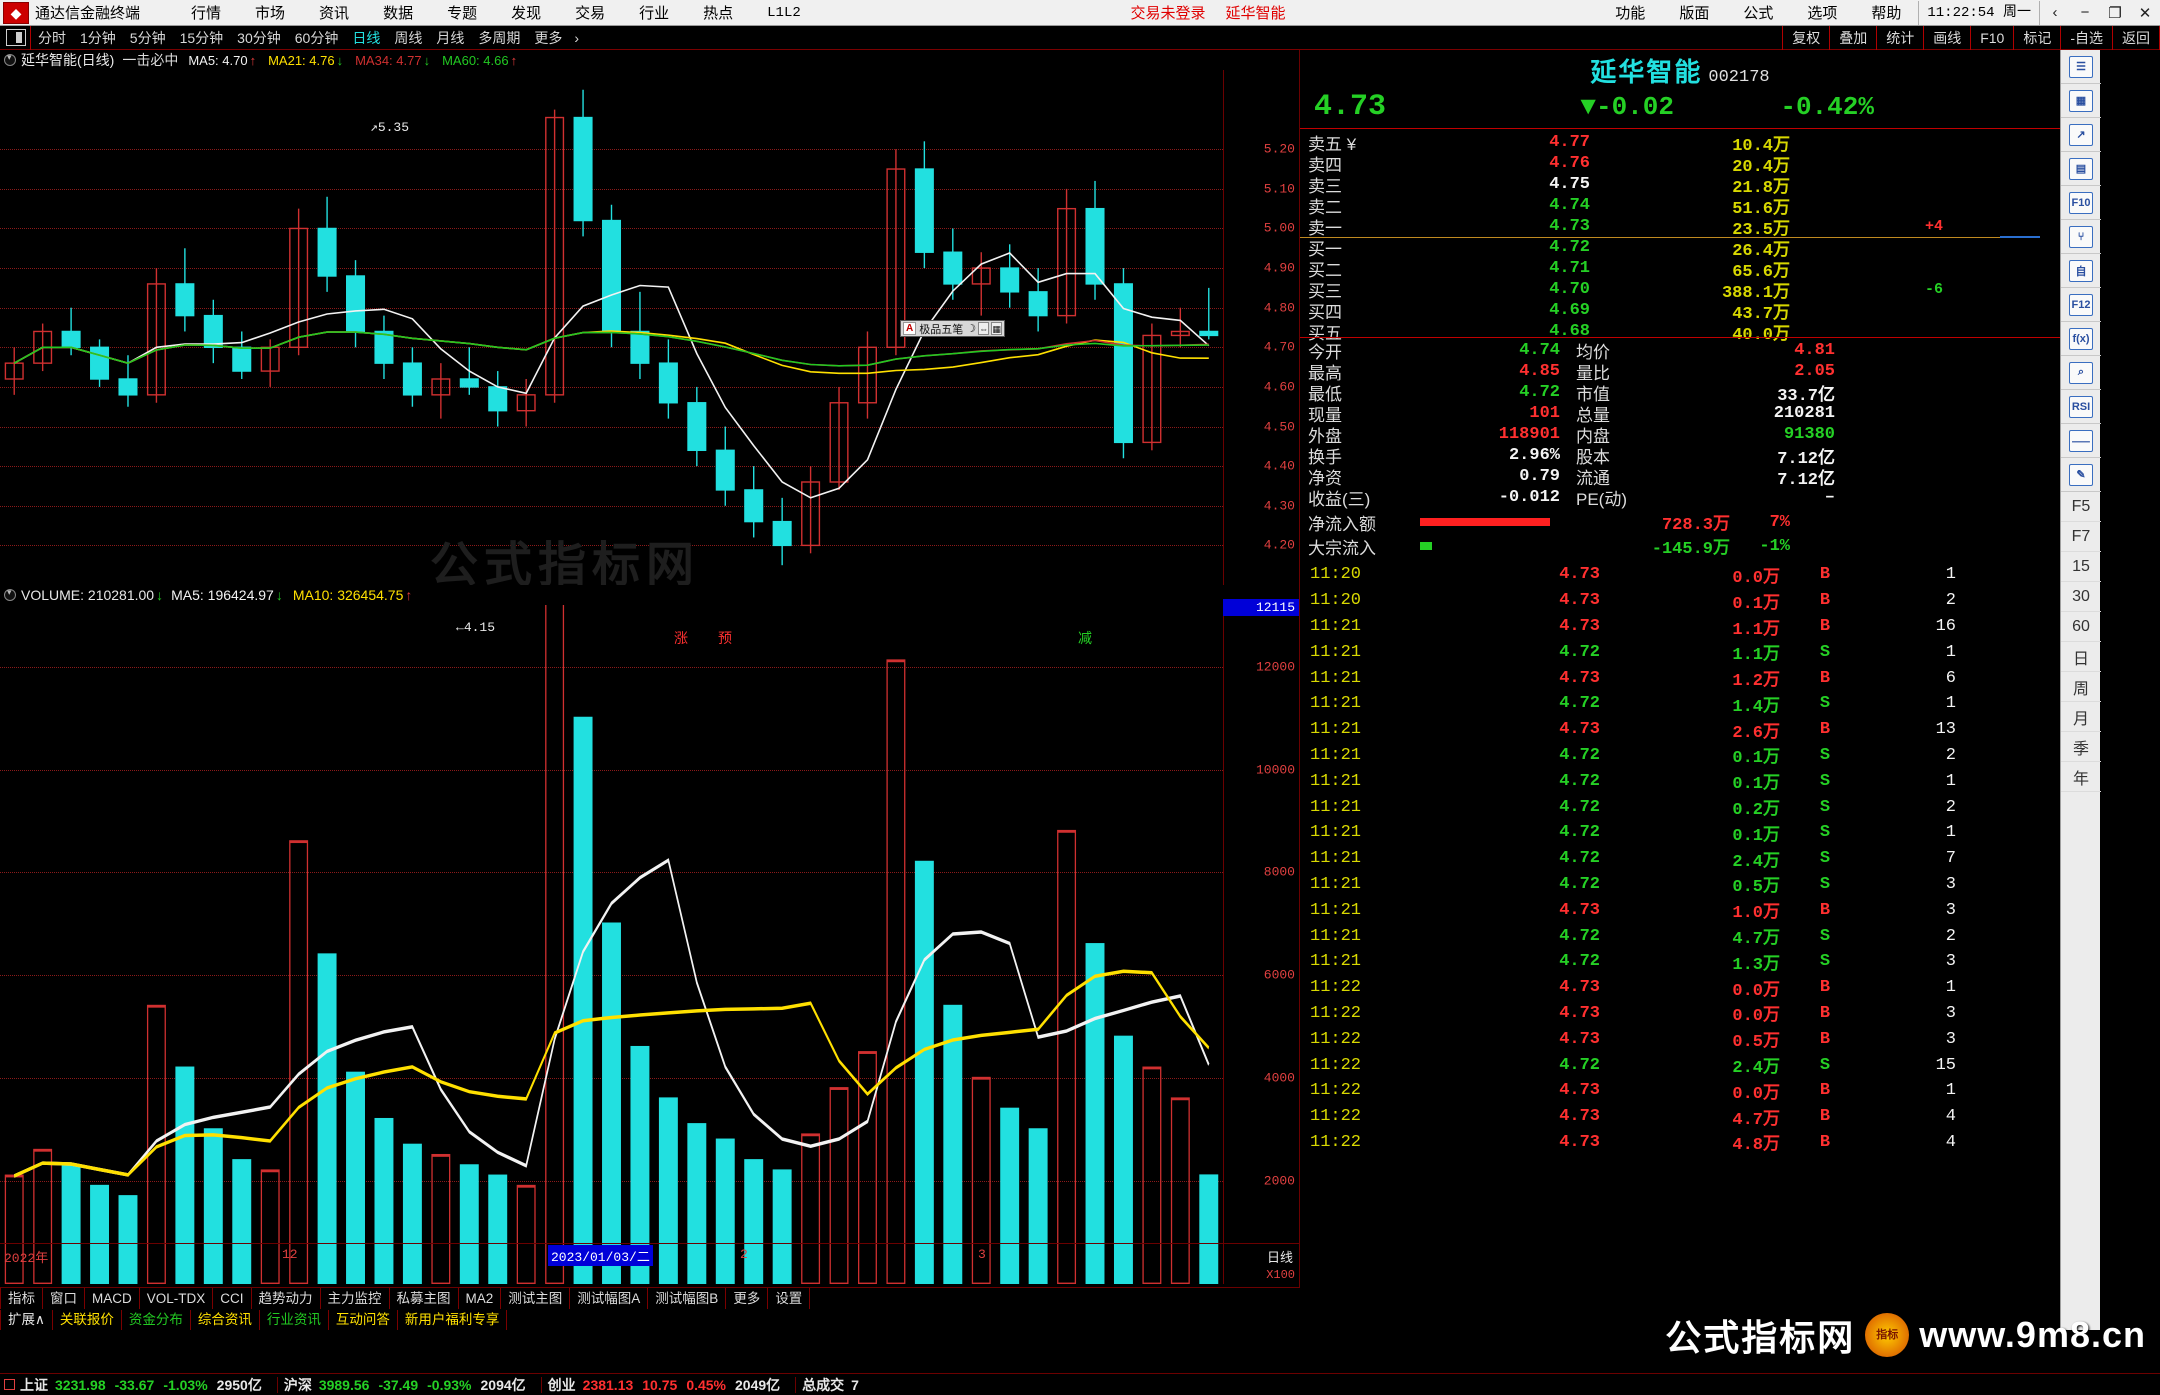 The height and width of the screenshot is (1395, 2160). Describe the element at coordinates (2081, 627) in the screenshot. I see `rail-shortcut-60: 60` at that location.